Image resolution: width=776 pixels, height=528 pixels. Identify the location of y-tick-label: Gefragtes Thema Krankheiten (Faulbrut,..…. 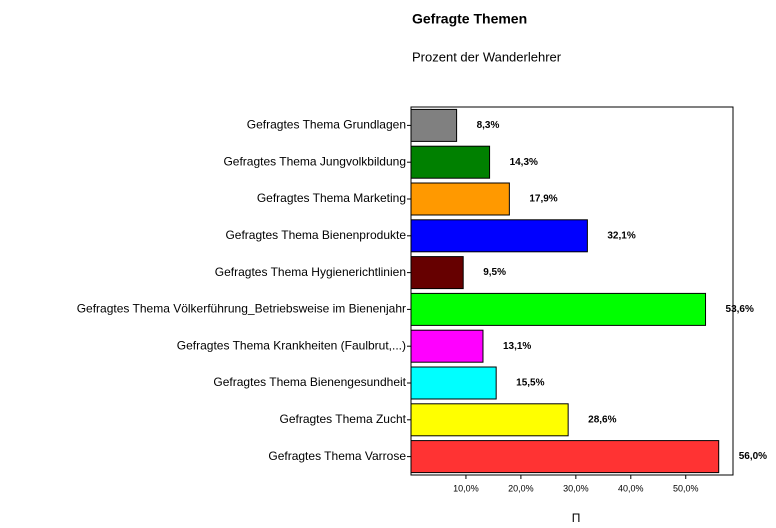
(291, 345).